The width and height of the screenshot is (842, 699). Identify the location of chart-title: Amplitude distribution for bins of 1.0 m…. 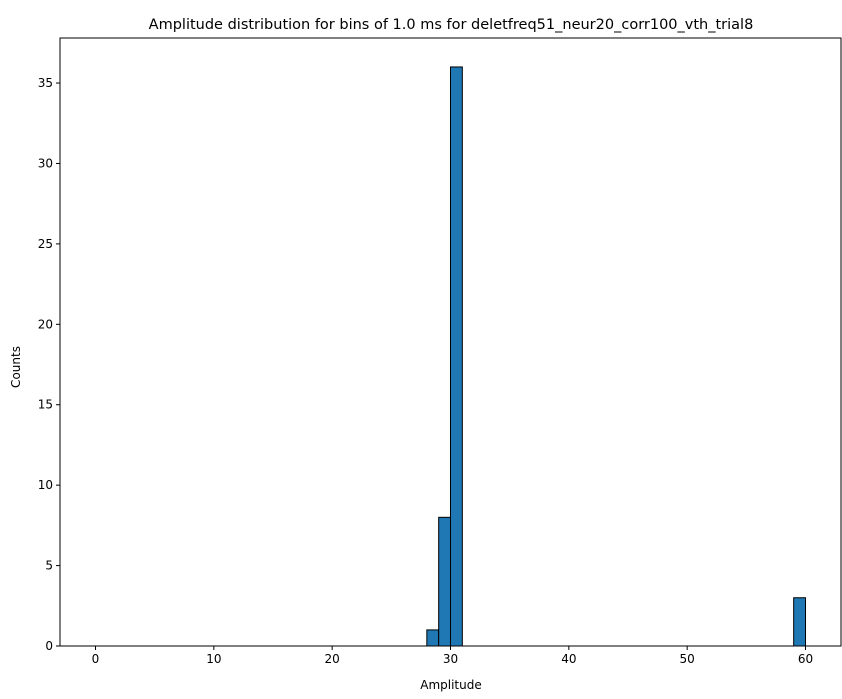
(451, 25).